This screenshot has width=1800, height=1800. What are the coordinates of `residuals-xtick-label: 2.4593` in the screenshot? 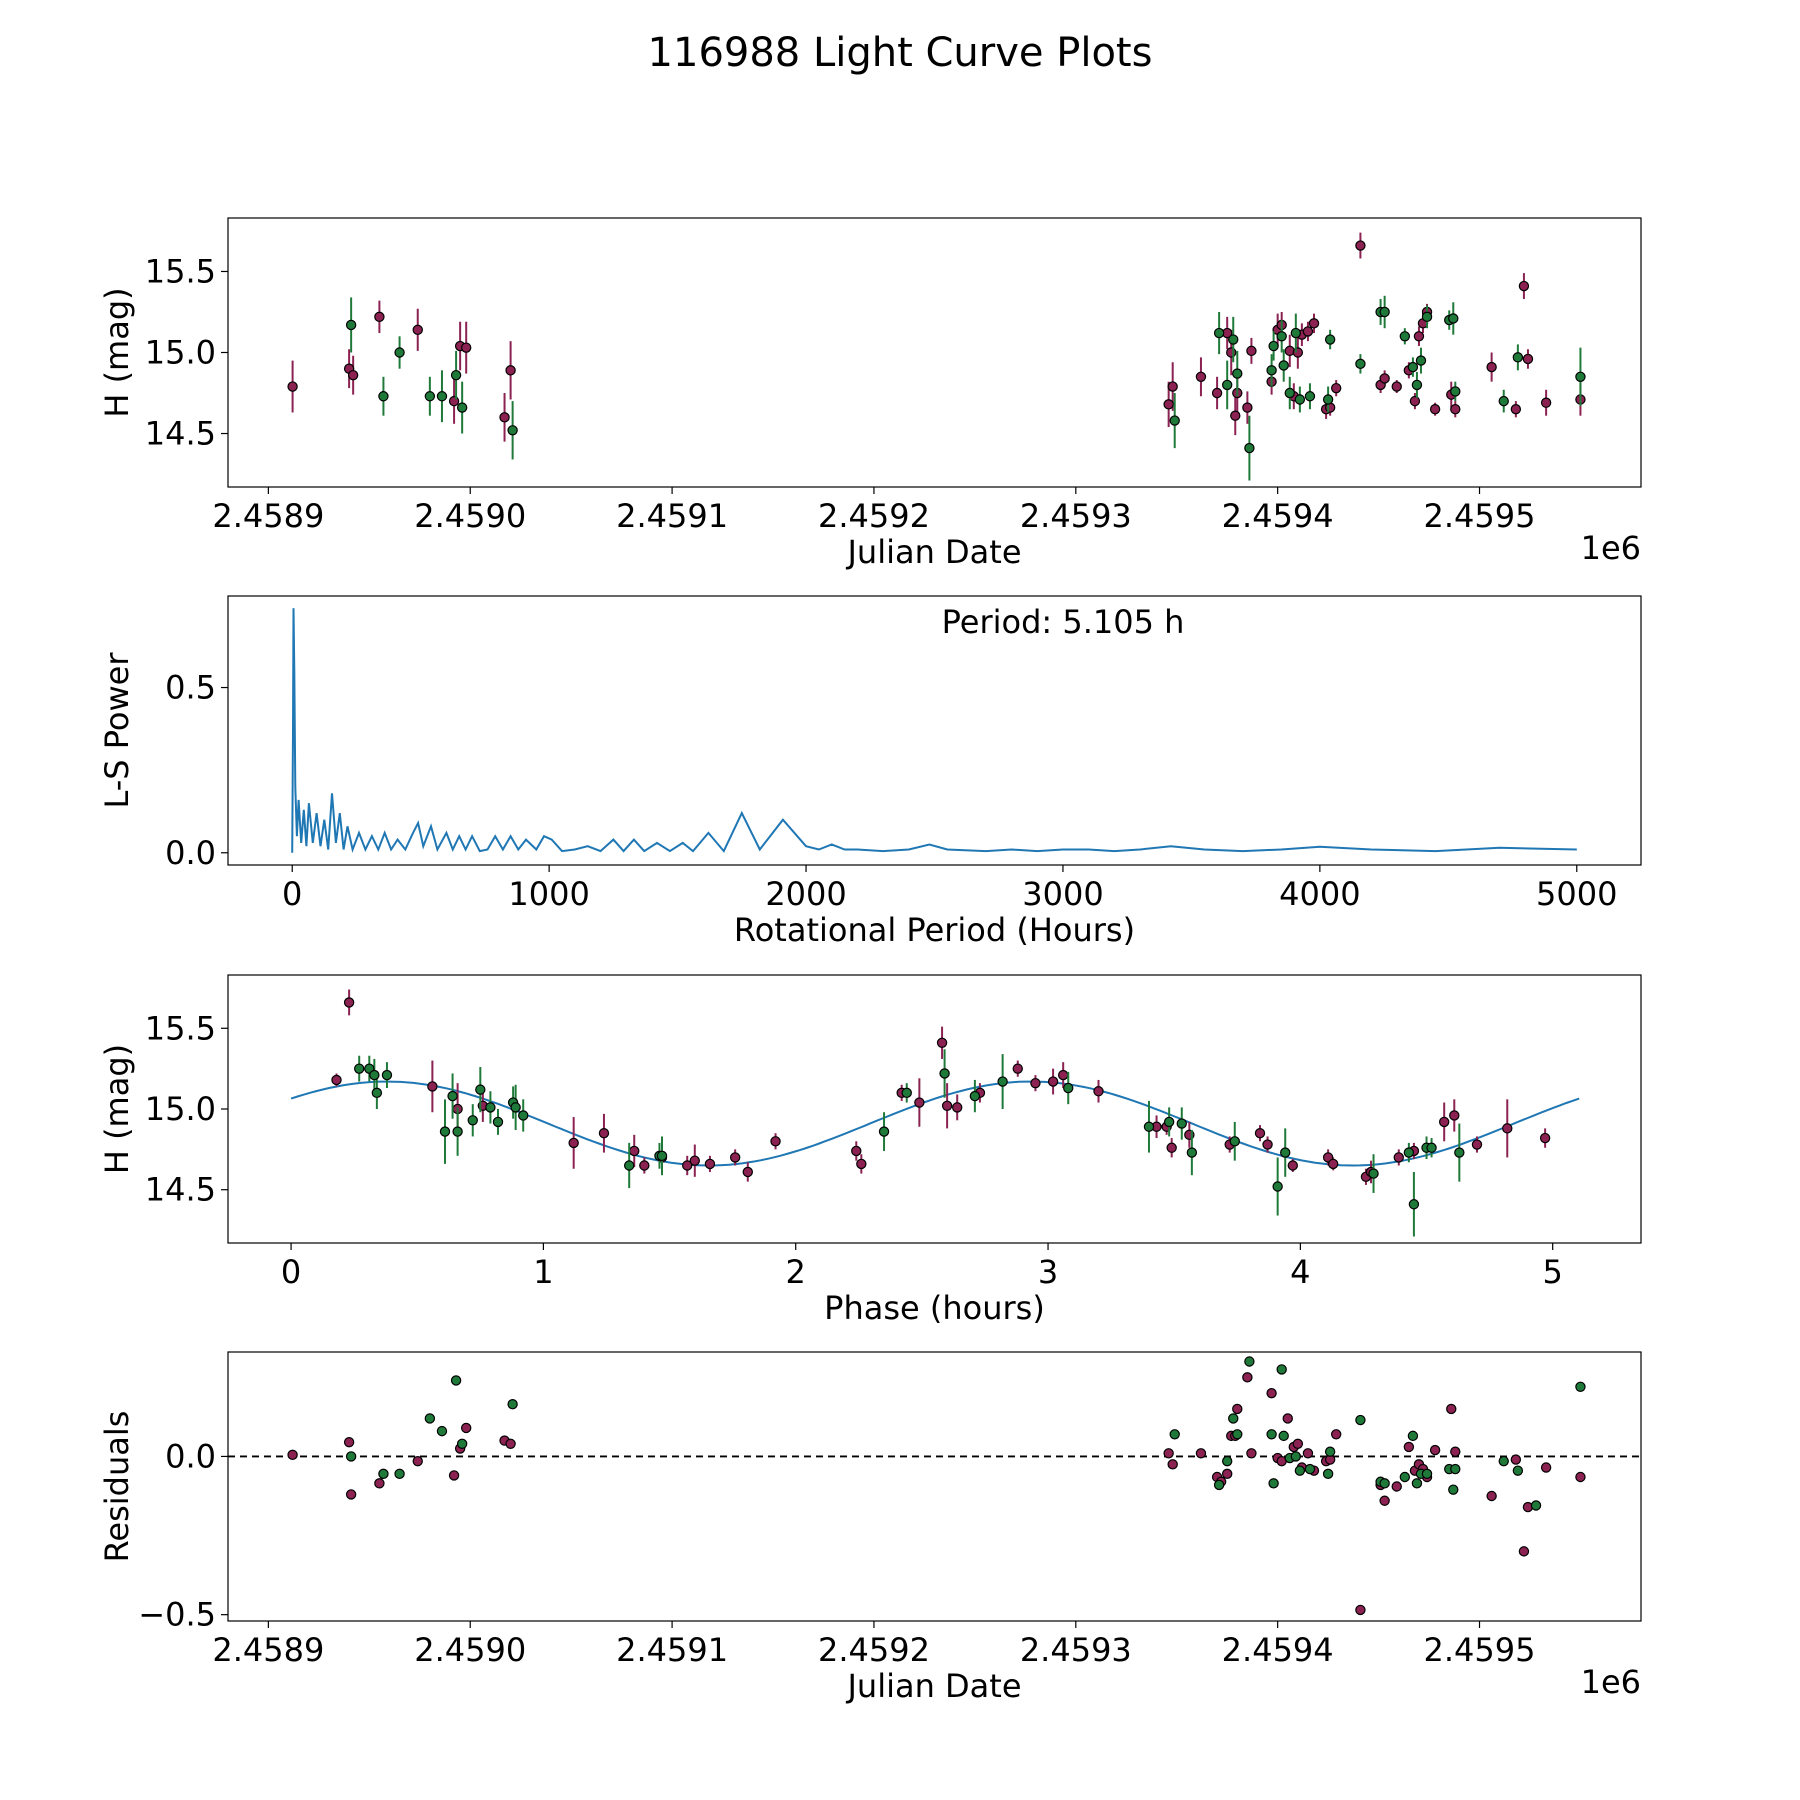 It's located at (1076, 1650).